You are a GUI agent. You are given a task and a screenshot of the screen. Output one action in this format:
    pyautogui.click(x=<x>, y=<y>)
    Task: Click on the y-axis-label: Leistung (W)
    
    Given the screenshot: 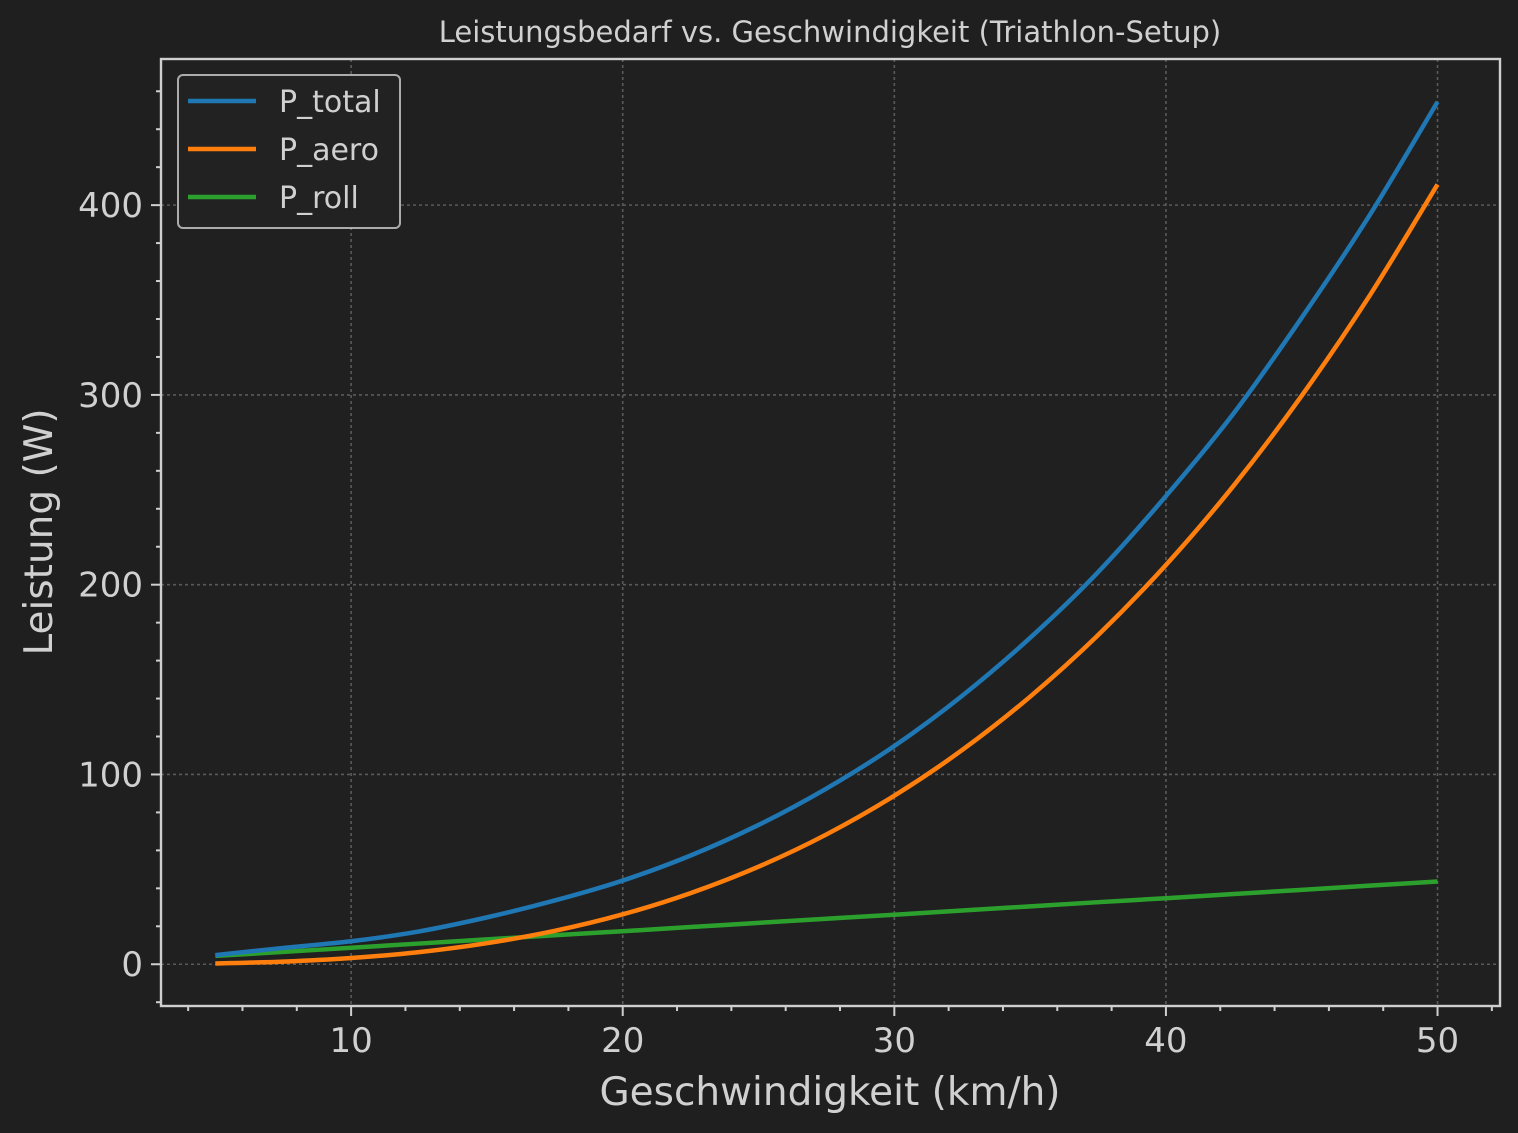 What is the action you would take?
    pyautogui.click(x=39, y=531)
    